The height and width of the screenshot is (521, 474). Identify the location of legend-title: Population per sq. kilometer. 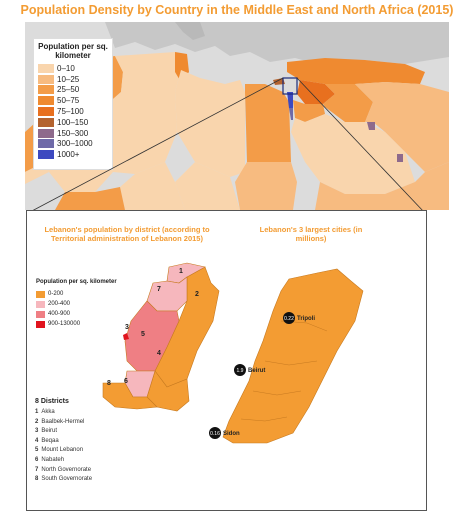
(73, 51).